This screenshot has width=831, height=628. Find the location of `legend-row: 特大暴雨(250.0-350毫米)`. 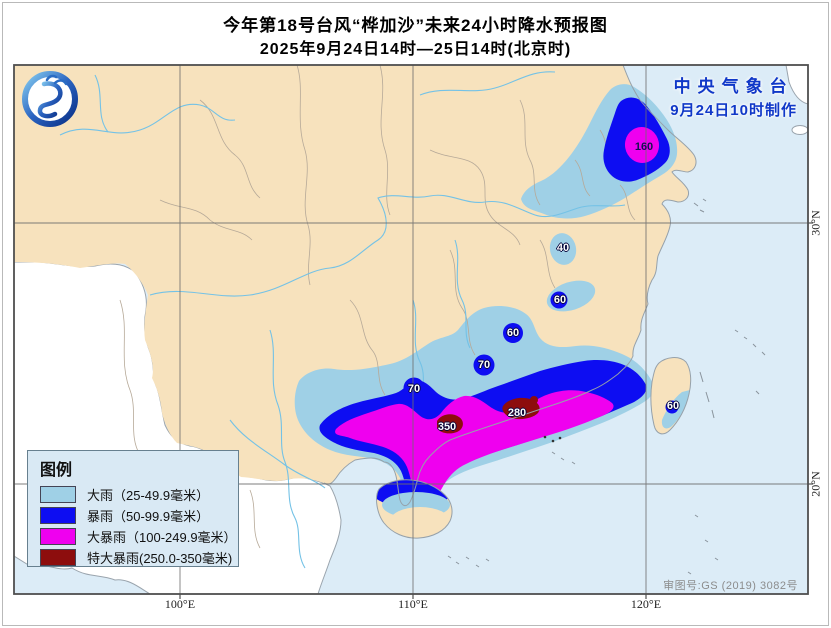

legend-row: 特大暴雨(250.0-350毫米) is located at coordinates (139, 557).